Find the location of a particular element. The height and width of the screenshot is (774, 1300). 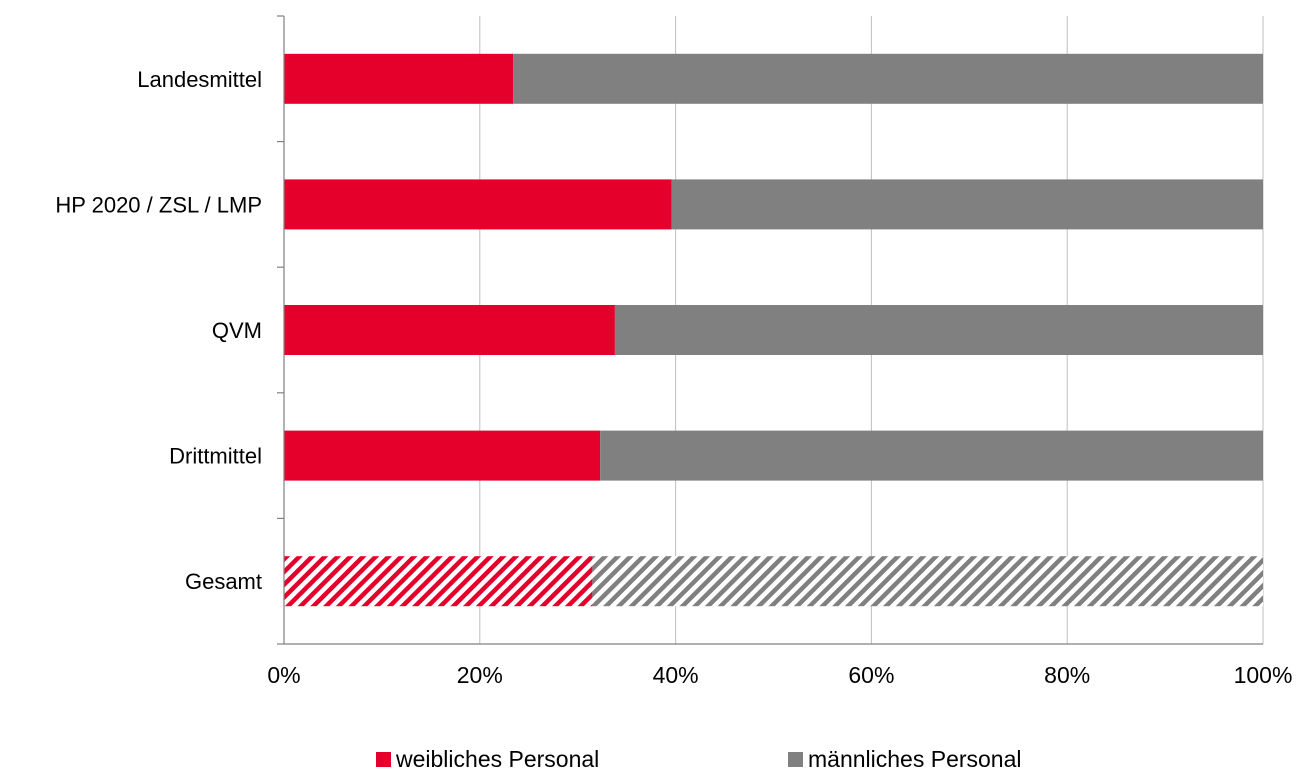

bar-landesmittel-male is located at coordinates (888, 78).